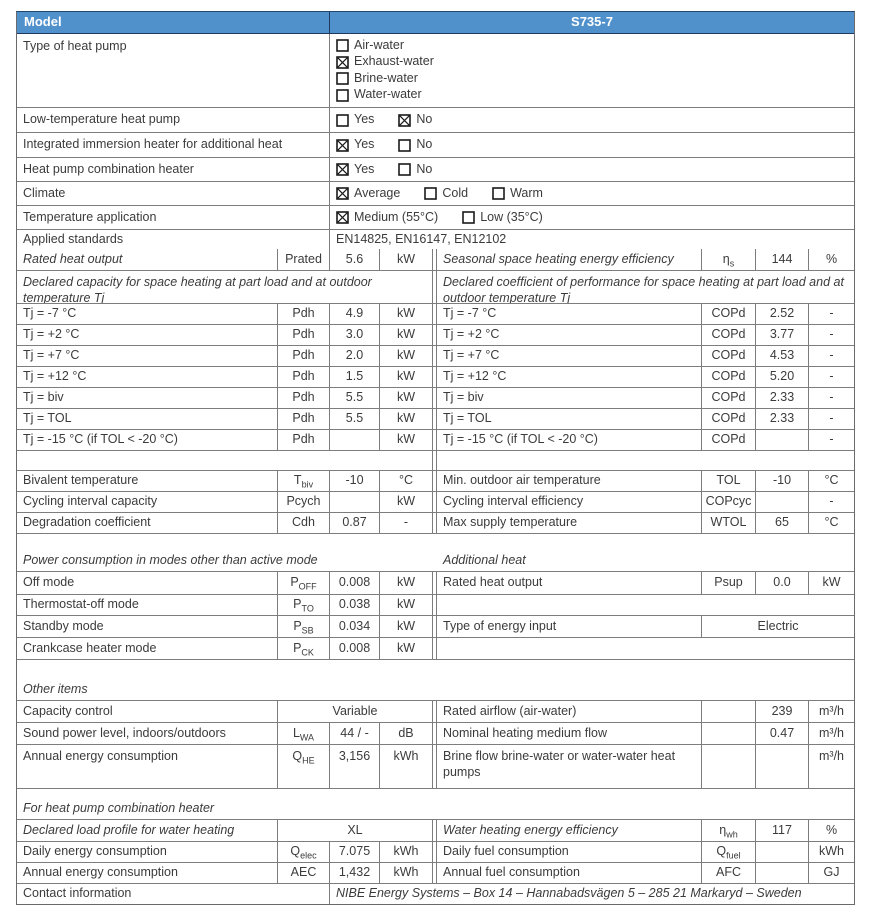  Describe the element at coordinates (510, 710) in the screenshot. I see `row-label: Rated airflow (air-water)` at that location.